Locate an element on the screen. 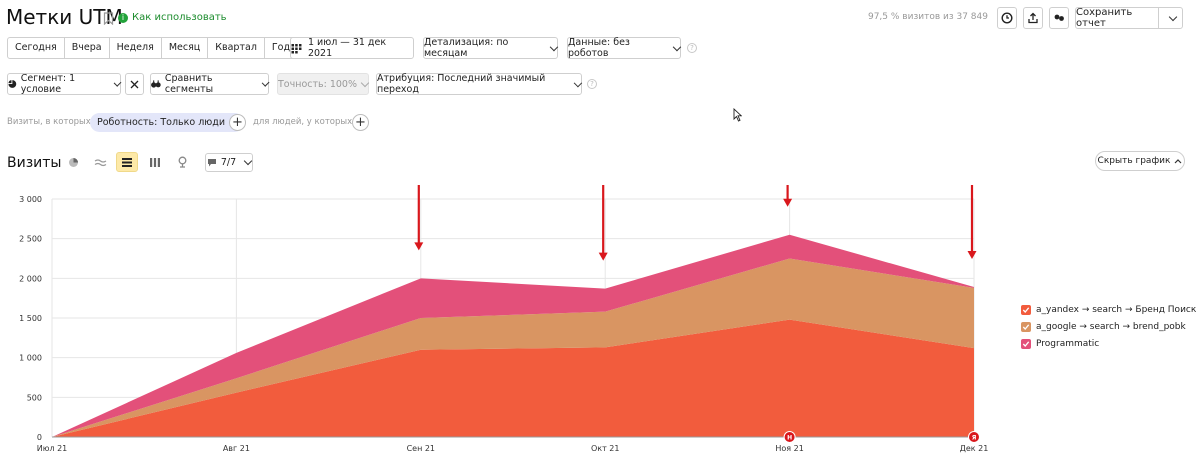  info-dot-icon: i is located at coordinates (123, 17).